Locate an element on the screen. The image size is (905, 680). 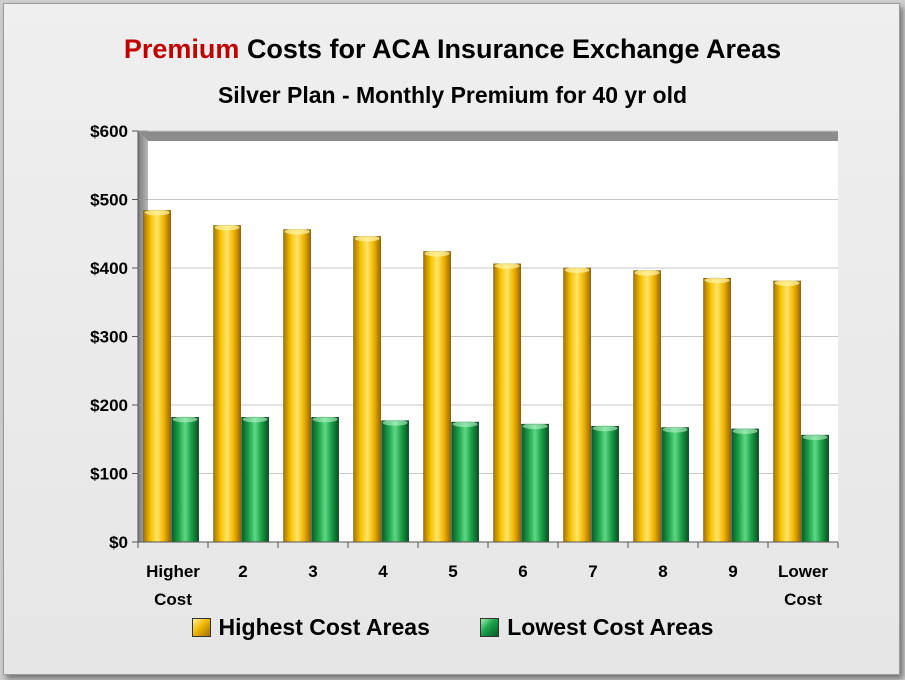
y-tick-label: $500 is located at coordinates (109, 200).